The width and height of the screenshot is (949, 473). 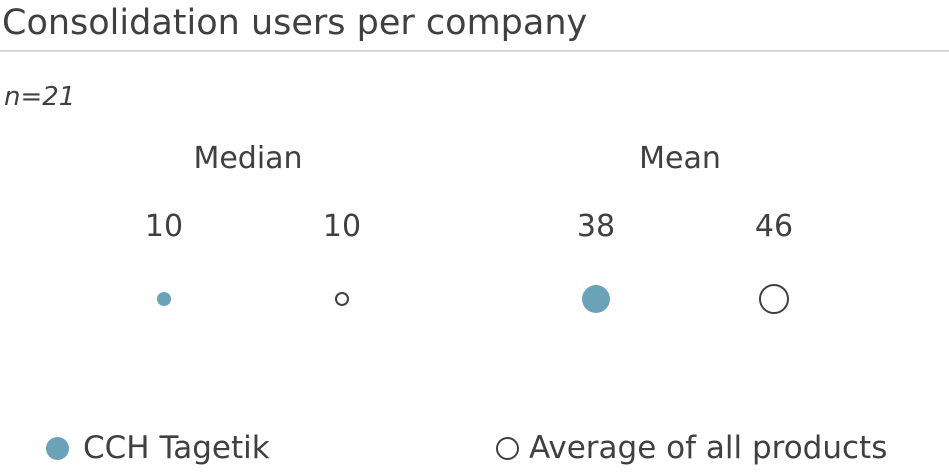 I want to click on sample-size-note: n=21, so click(x=40, y=97).